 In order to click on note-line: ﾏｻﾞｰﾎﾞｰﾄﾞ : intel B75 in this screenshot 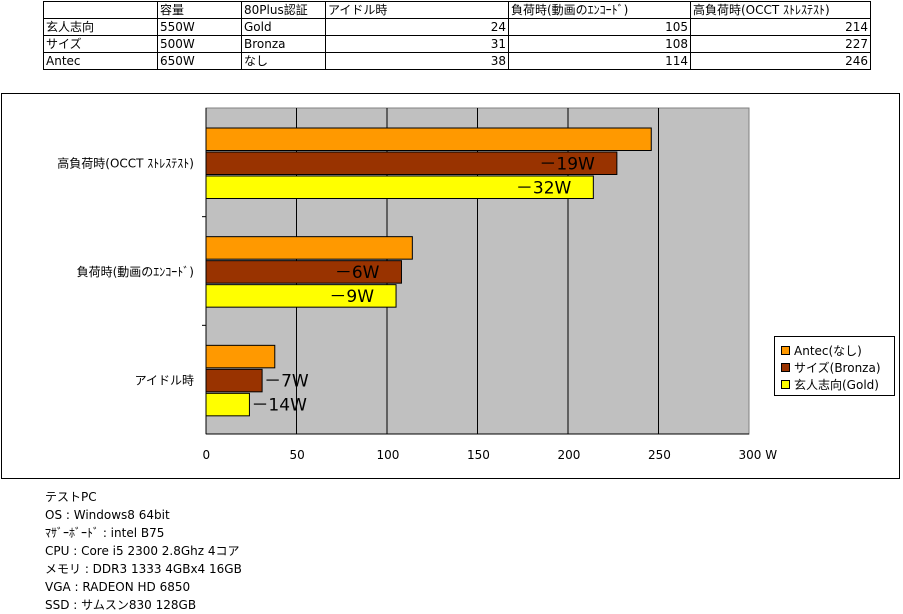, I will do `click(105, 533)`.